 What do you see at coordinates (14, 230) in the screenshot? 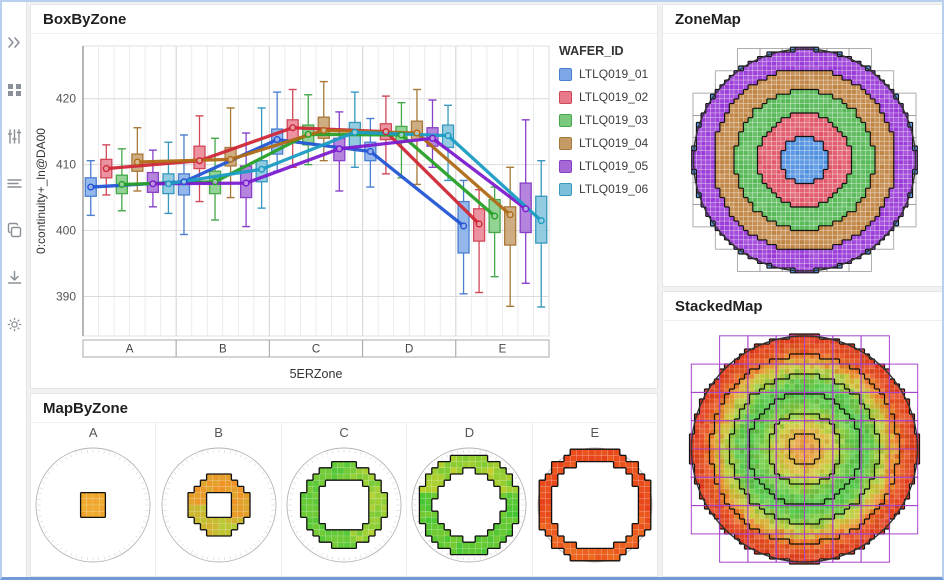
I see `copy-layers-icon` at bounding box center [14, 230].